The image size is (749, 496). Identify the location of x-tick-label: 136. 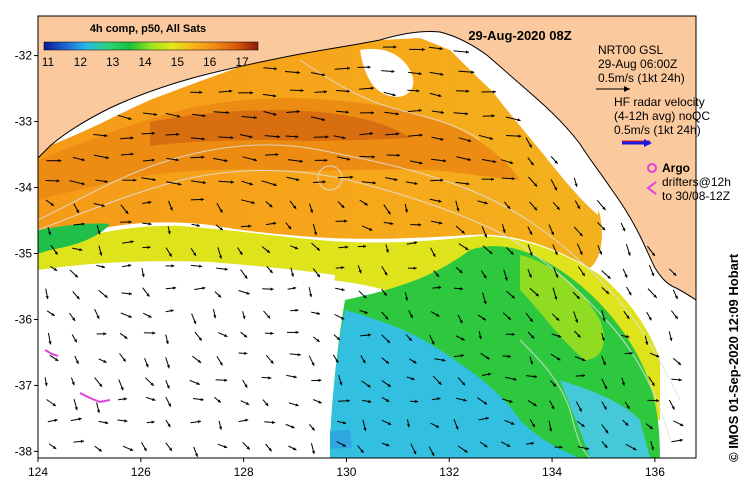
(655, 472).